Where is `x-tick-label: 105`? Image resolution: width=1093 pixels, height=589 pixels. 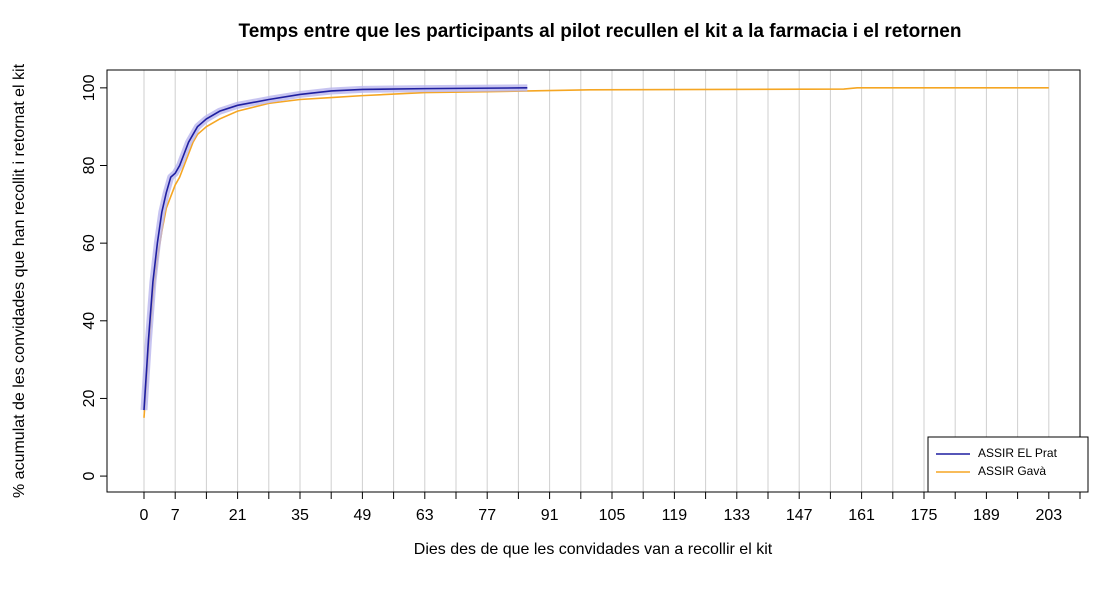
x-tick-label: 105 is located at coordinates (612, 515).